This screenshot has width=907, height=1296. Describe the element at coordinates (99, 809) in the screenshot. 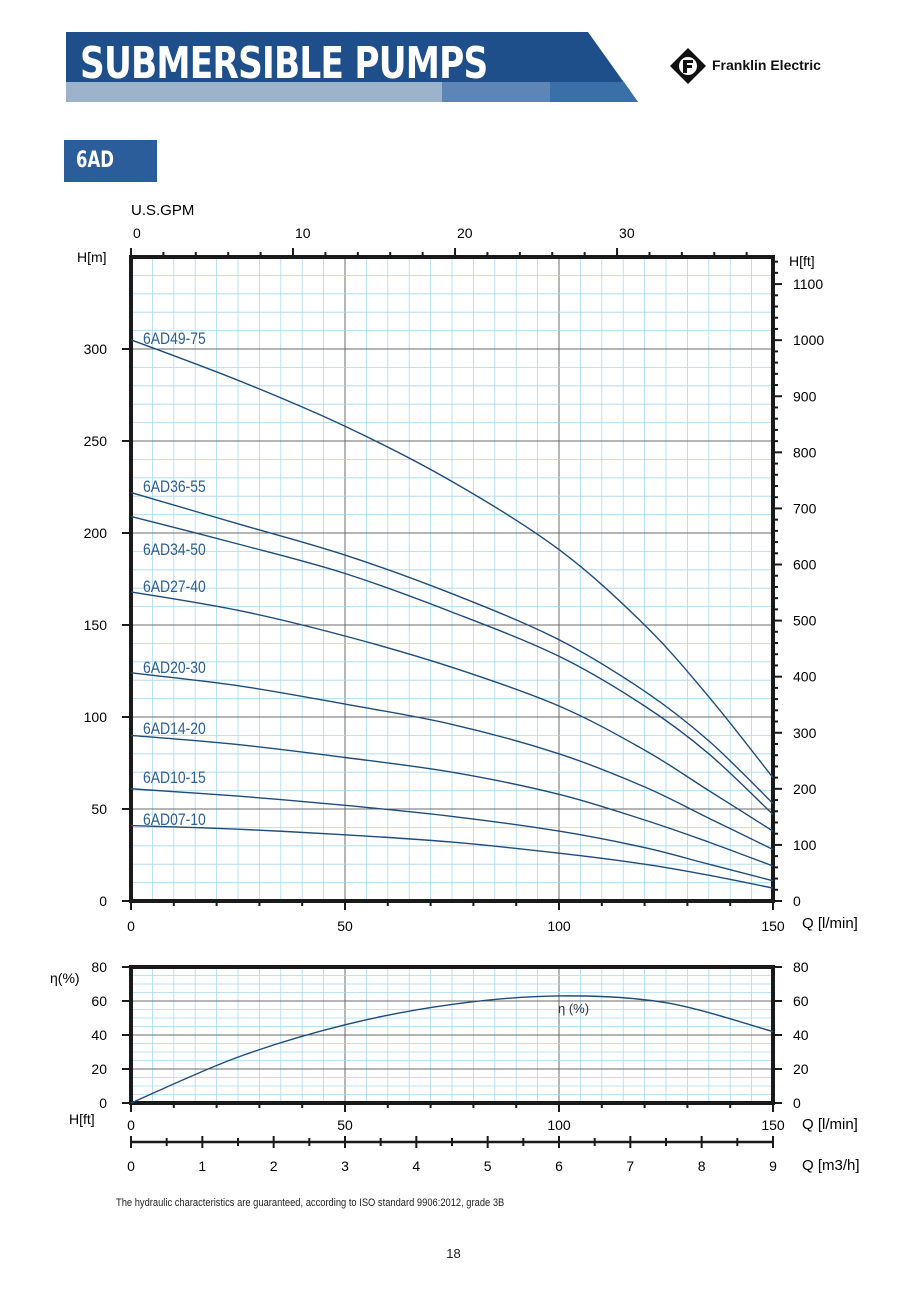

I see `y-tick-label: 50` at that location.